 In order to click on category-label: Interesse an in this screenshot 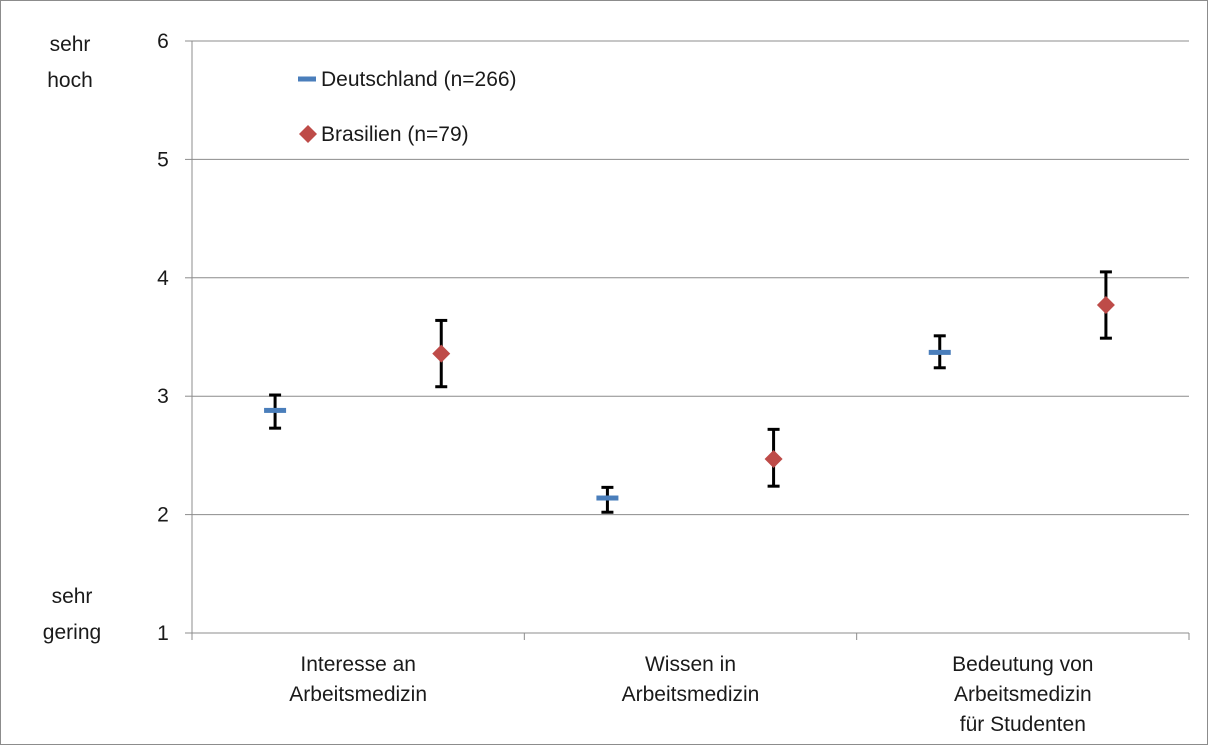, I will do `click(358, 664)`.